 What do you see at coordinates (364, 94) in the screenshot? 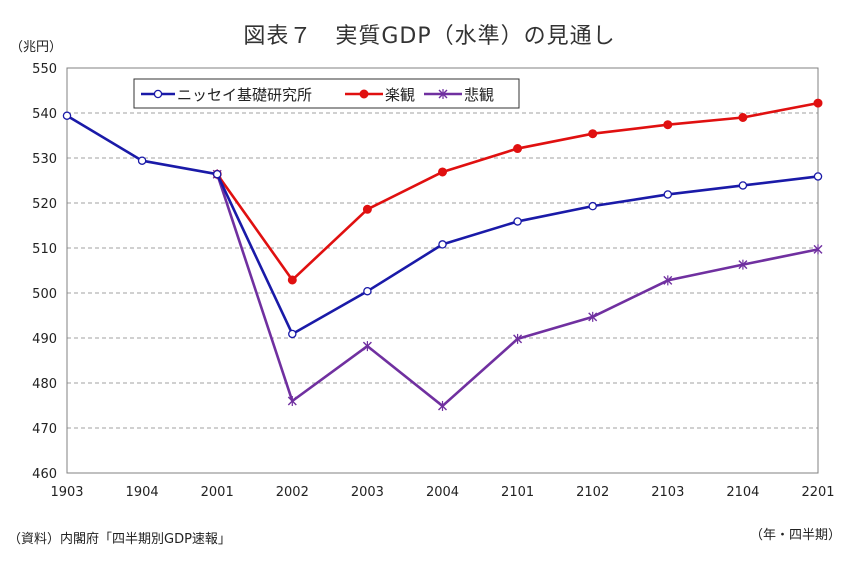
I see `legend-marker-optimistic` at bounding box center [364, 94].